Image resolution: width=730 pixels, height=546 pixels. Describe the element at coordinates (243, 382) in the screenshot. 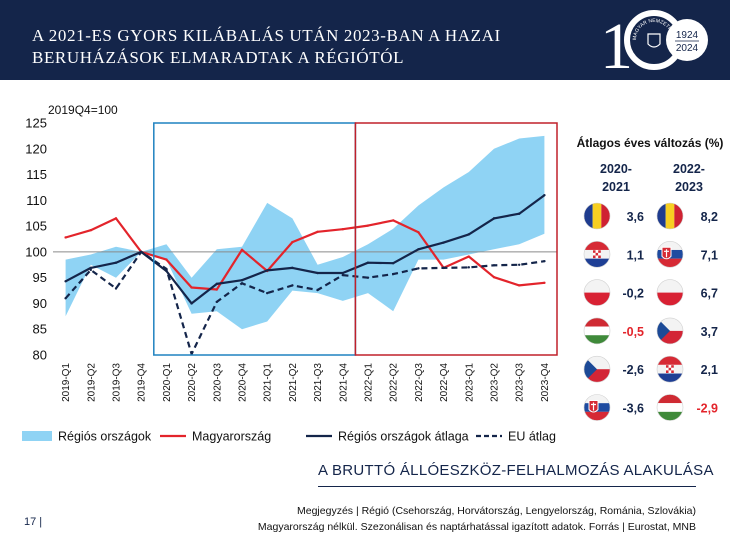

I see `x-tick-label: 2020-Q4` at that location.